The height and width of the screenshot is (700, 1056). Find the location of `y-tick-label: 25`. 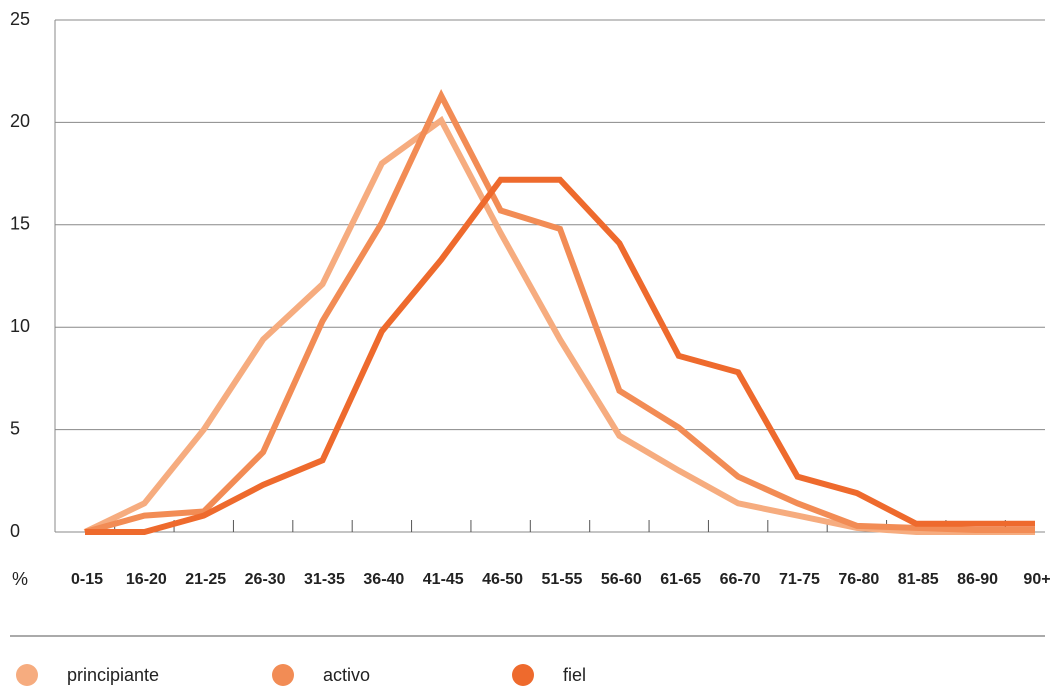

y-tick-label: 25 is located at coordinates (20, 19).